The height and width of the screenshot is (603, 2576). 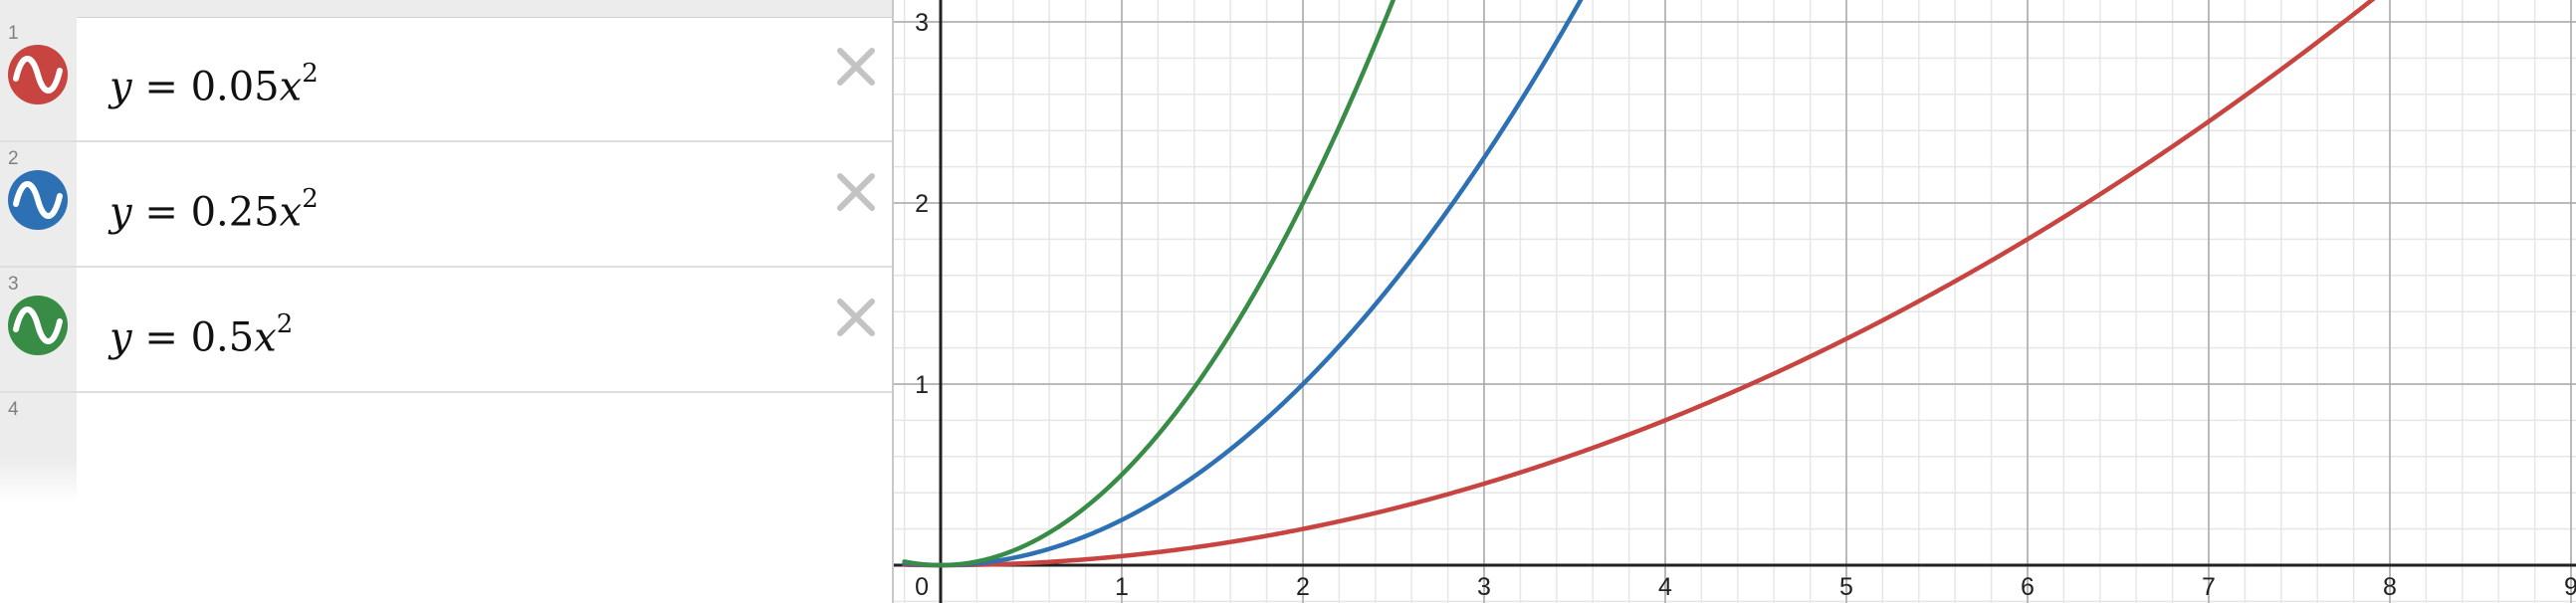 What do you see at coordinates (1846, 587) in the screenshot?
I see `x-tick-label: 5` at bounding box center [1846, 587].